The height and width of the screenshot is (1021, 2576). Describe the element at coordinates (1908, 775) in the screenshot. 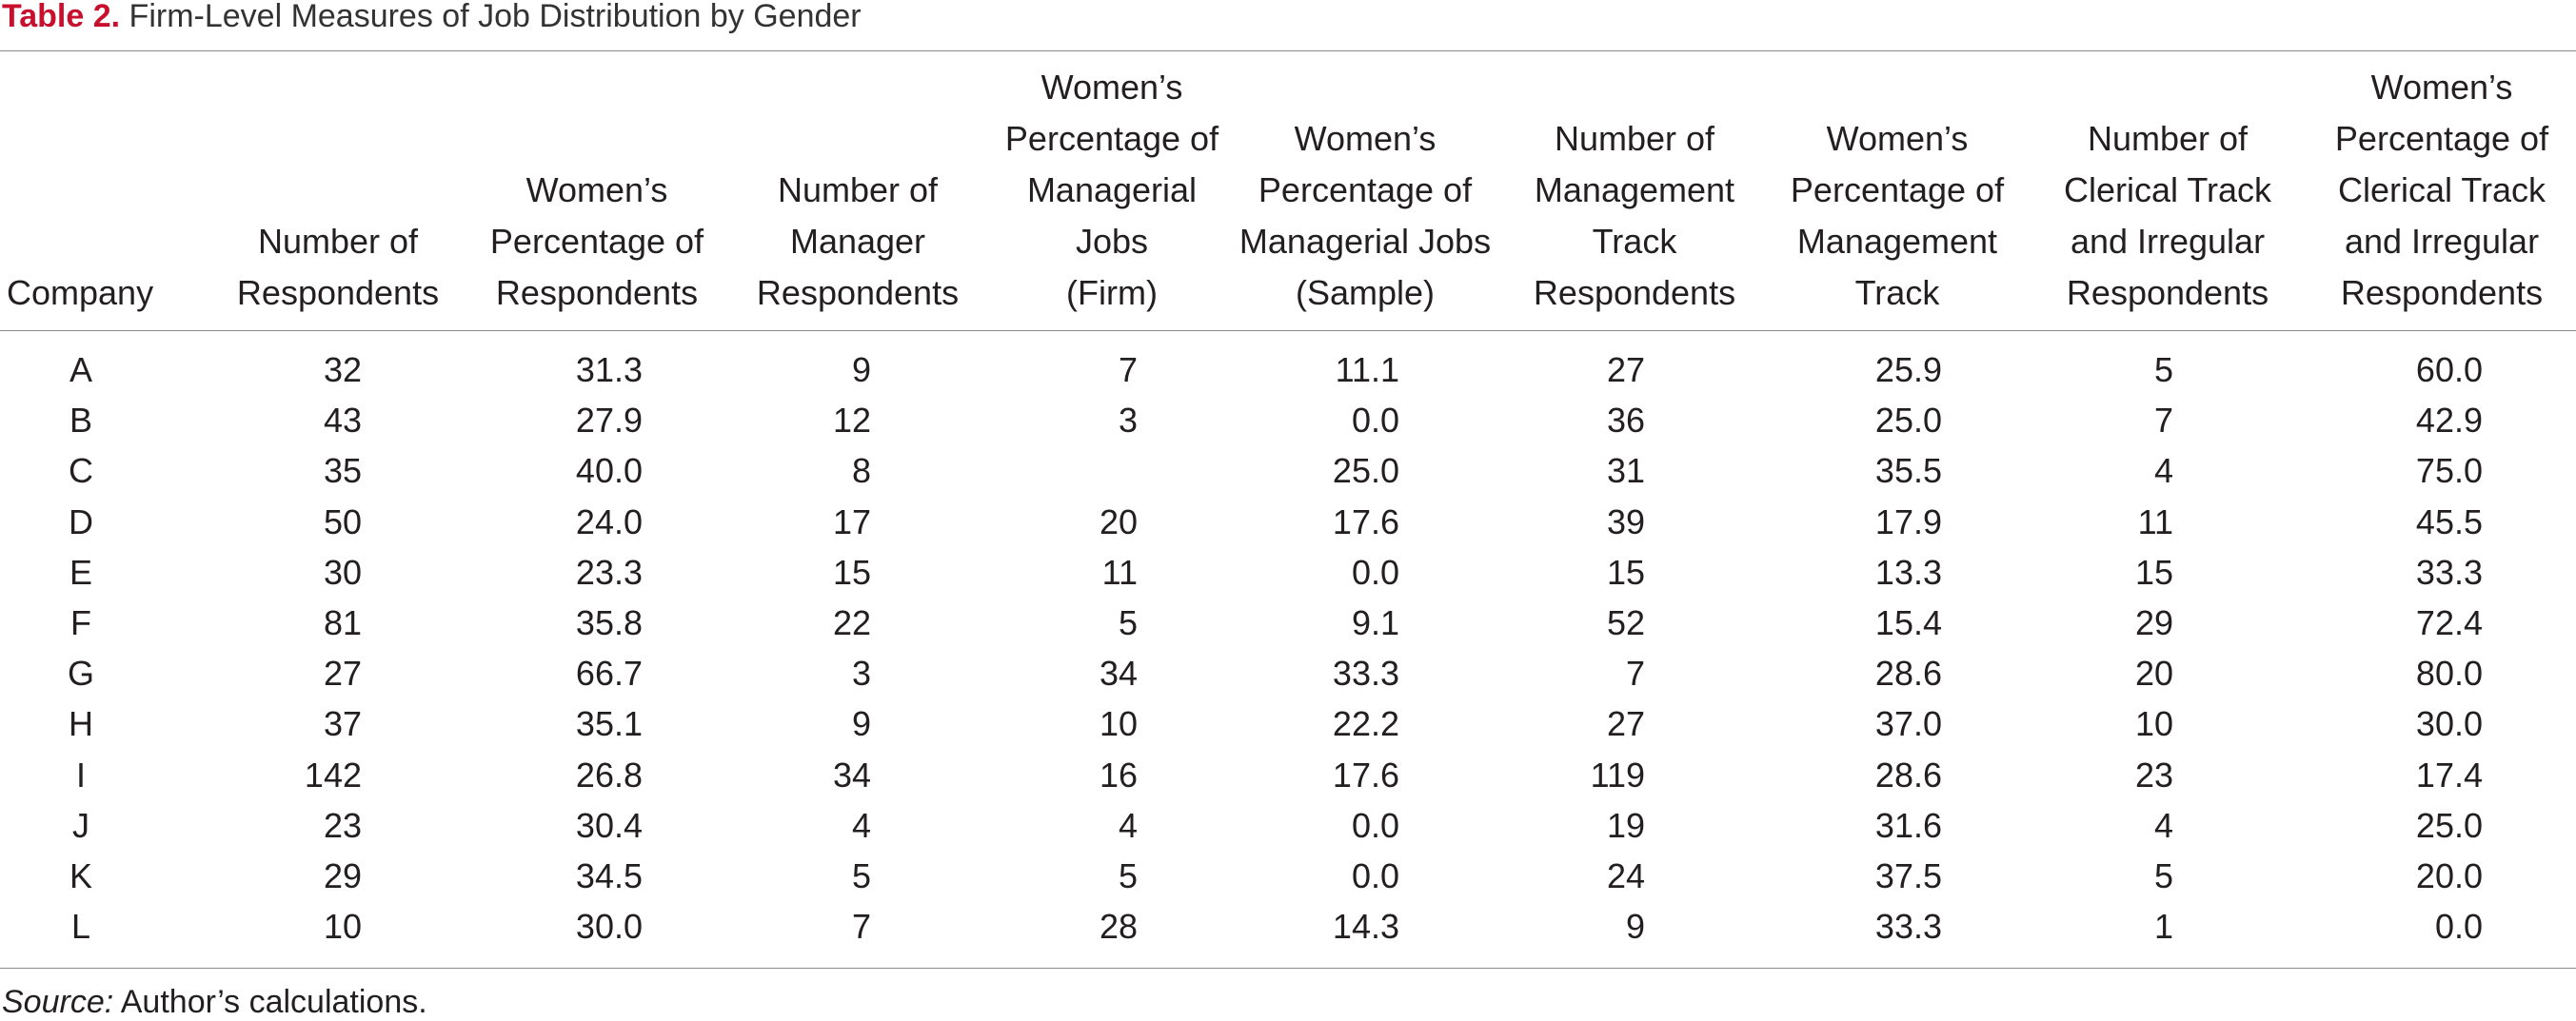

I see `cell-women-pct-management-track: 28.6` at that location.